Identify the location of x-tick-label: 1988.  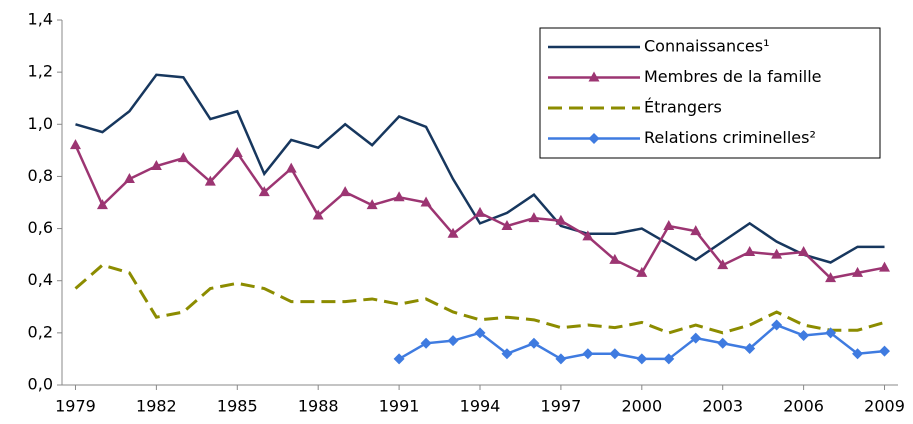
(318, 406).